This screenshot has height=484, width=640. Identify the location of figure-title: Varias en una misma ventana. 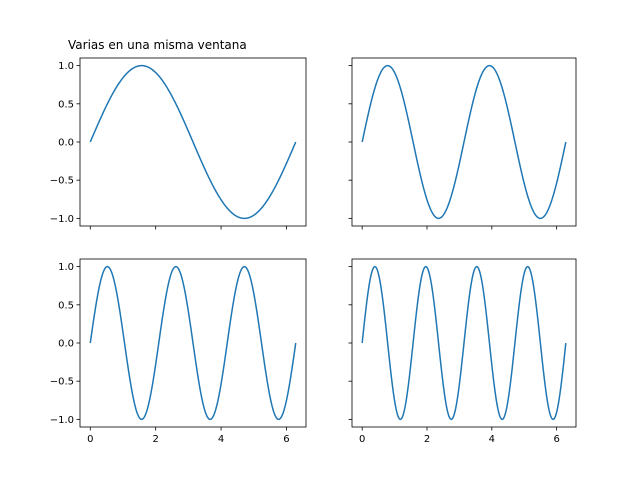
(157, 45).